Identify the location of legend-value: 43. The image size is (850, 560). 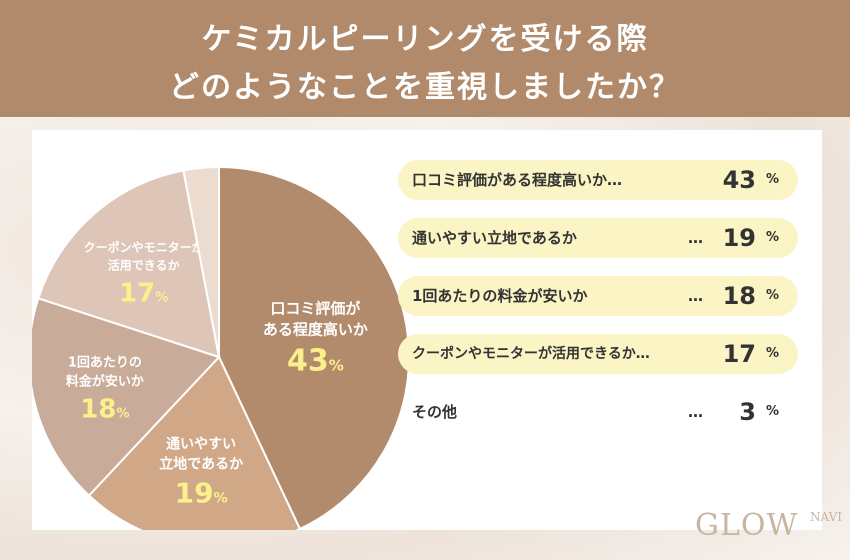
(739, 180).